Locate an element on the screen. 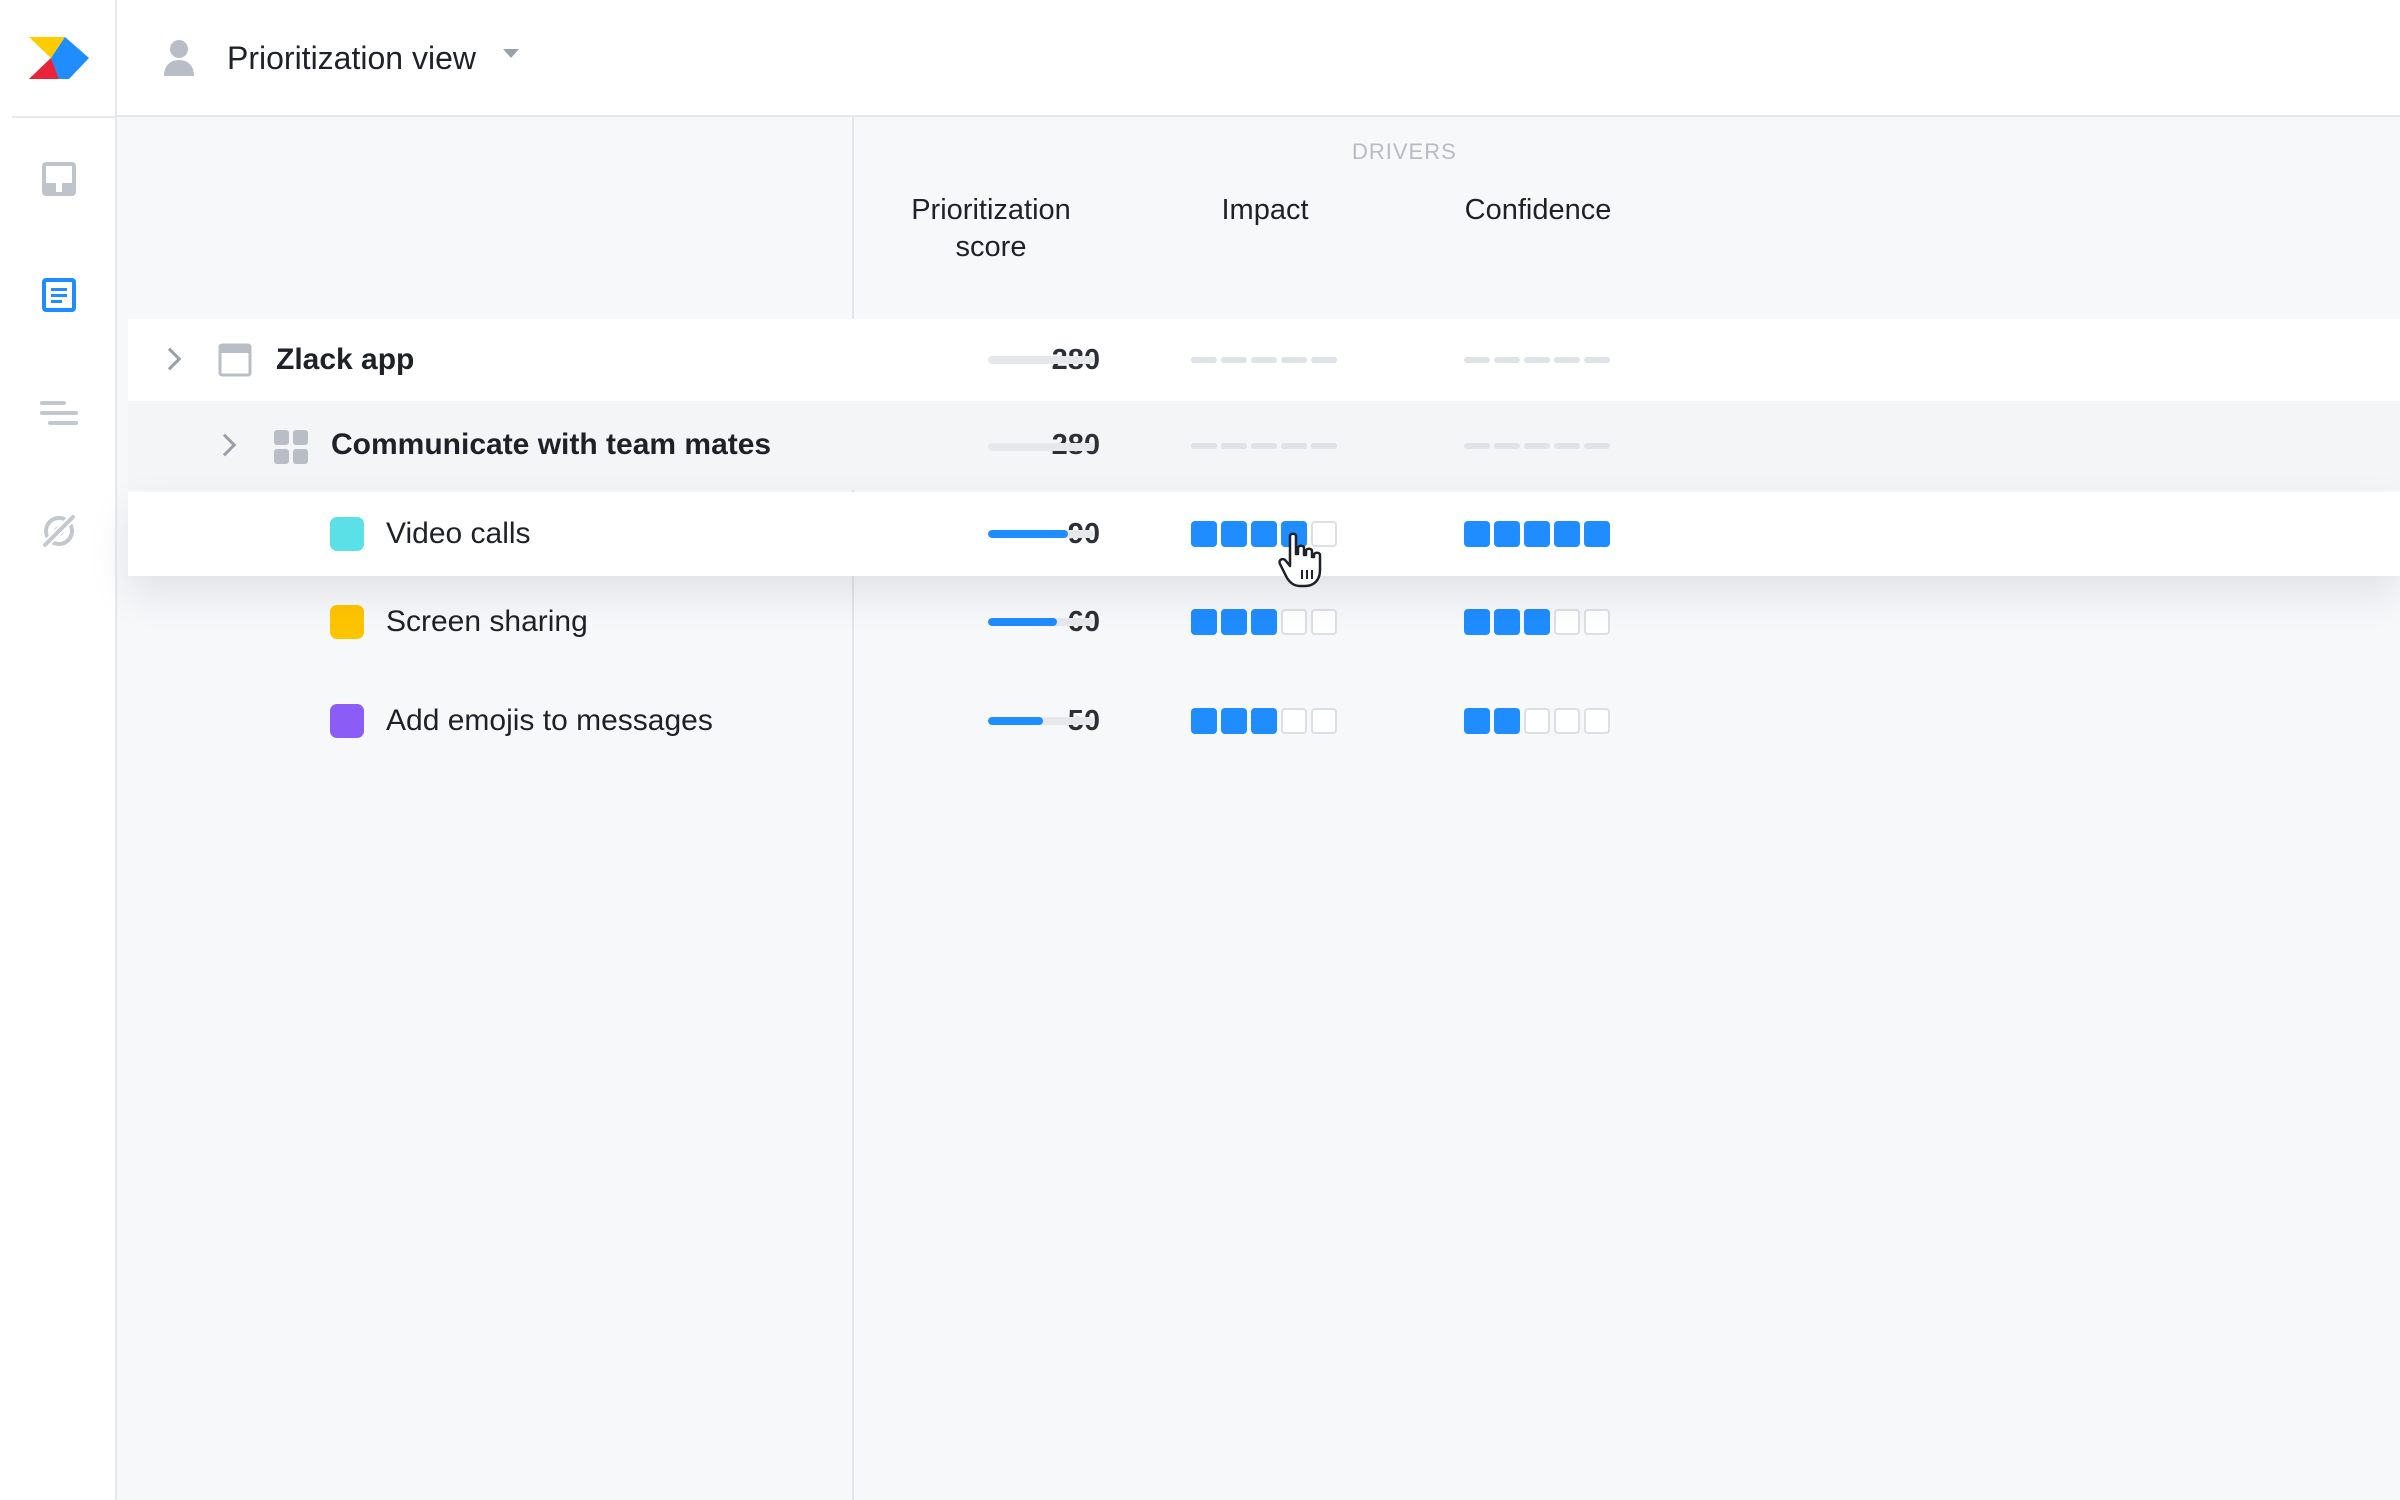 This screenshot has height=1500, width=2400. eye-slash-icon is located at coordinates (59, 531).